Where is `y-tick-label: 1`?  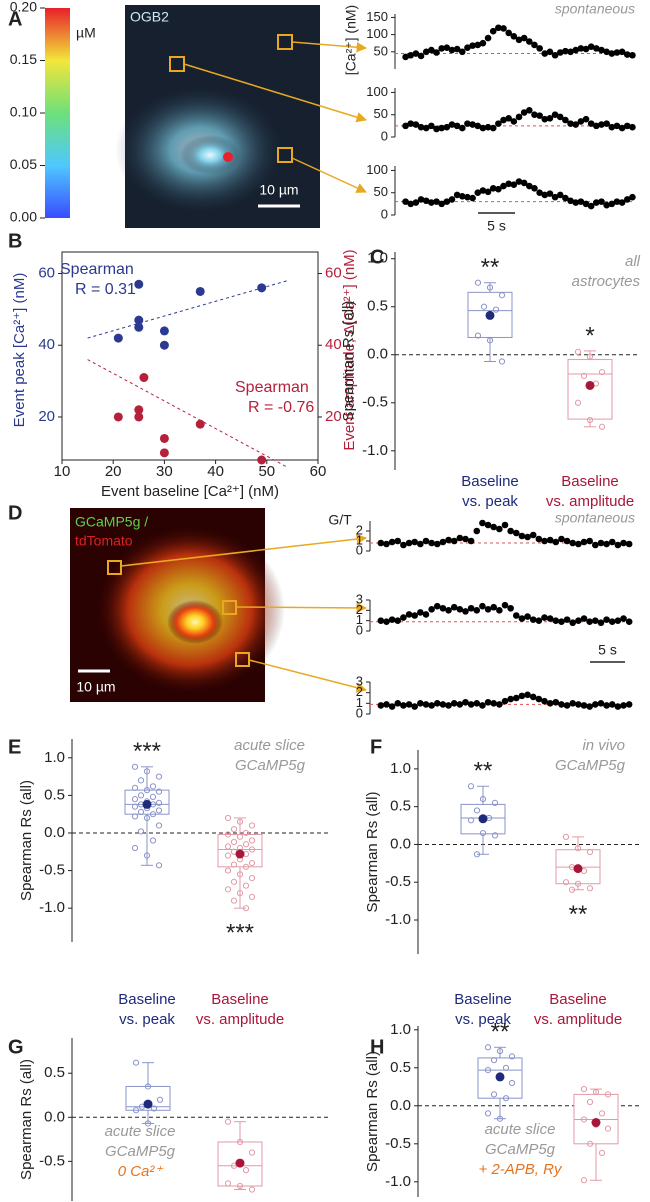
y-tick-label: 1 is located at coordinates (359, 619).